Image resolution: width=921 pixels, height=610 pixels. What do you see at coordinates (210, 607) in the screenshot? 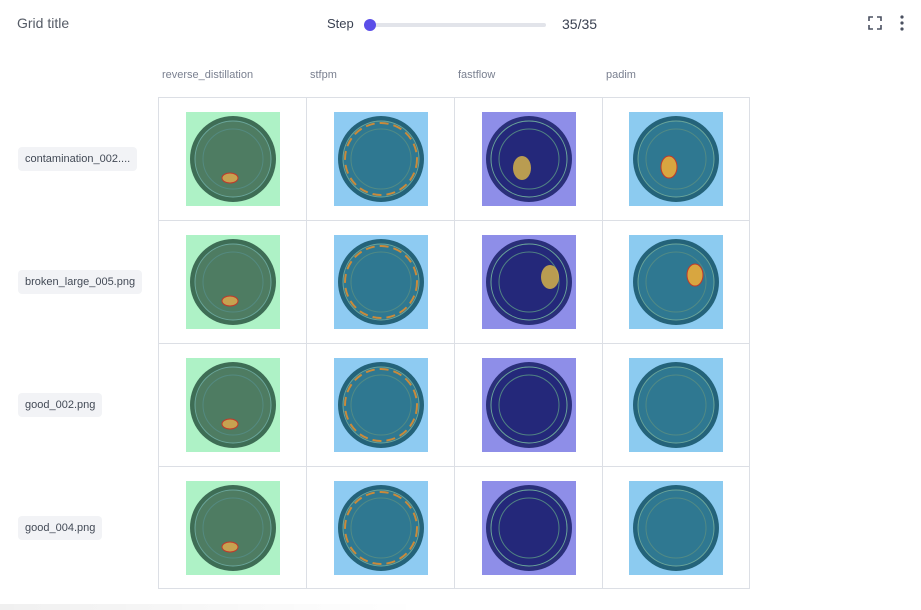
I see `bottom-shadow` at bounding box center [210, 607].